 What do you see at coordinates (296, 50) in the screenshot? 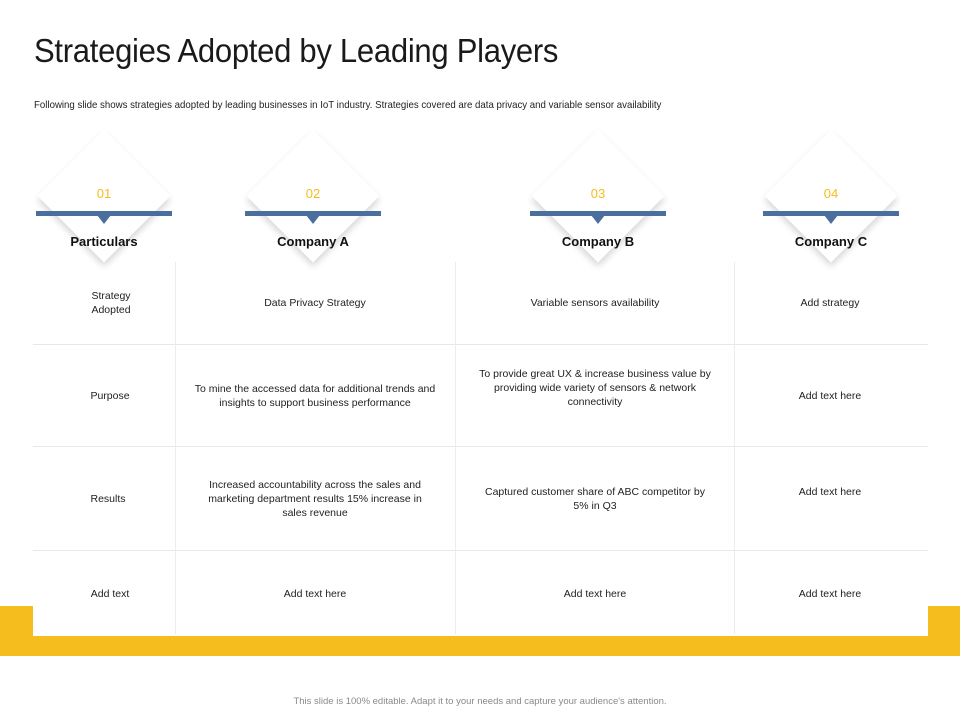
I see `page-title: Strategies Adopted by Leading Players` at bounding box center [296, 50].